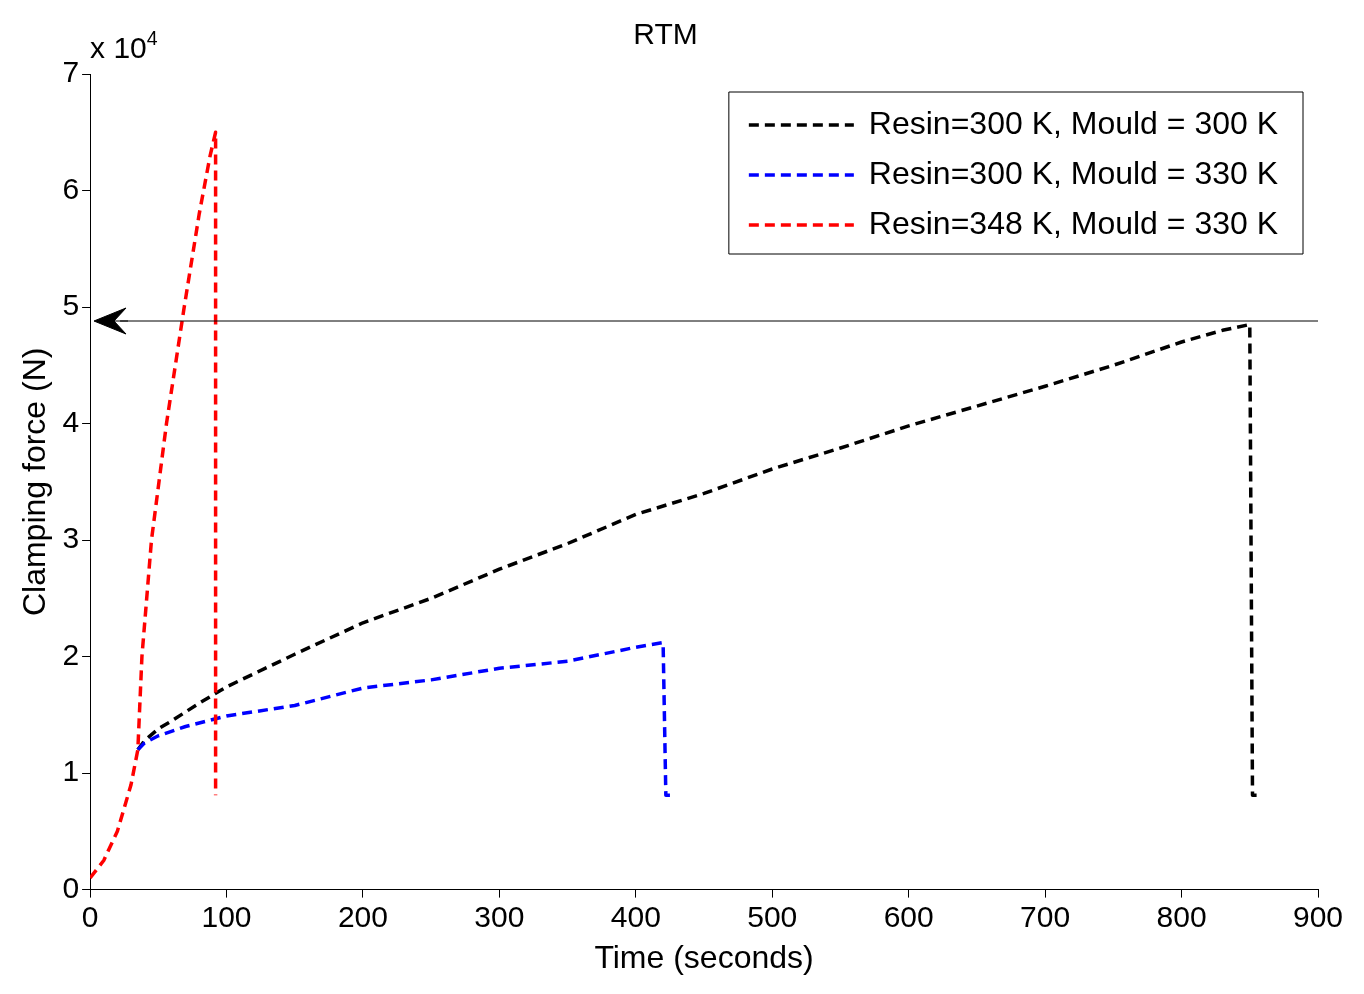  Describe the element at coordinates (71, 305) in the screenshot. I see `y-tick-label: 5` at that location.